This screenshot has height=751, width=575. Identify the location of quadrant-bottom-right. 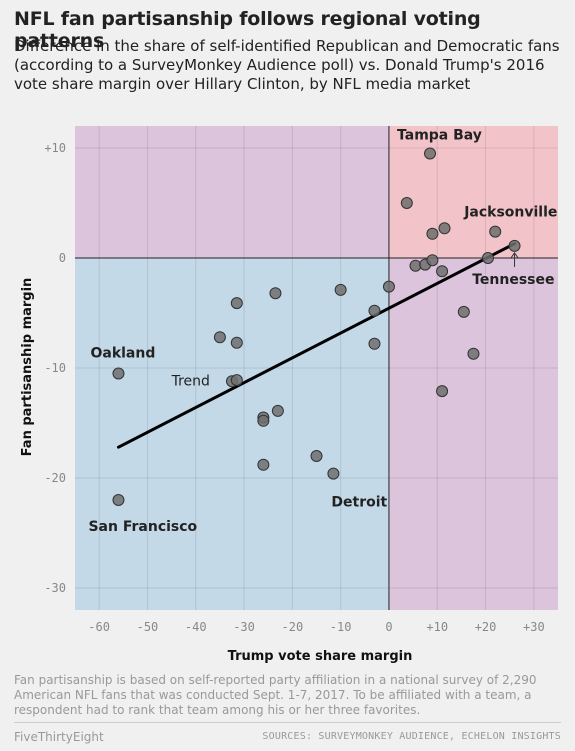
(473, 434).